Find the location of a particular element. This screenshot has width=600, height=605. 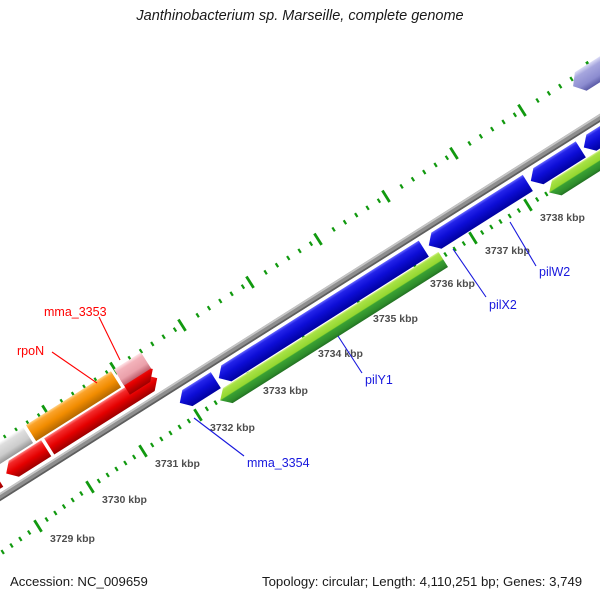

cds-pily1 is located at coordinates (321, 313).